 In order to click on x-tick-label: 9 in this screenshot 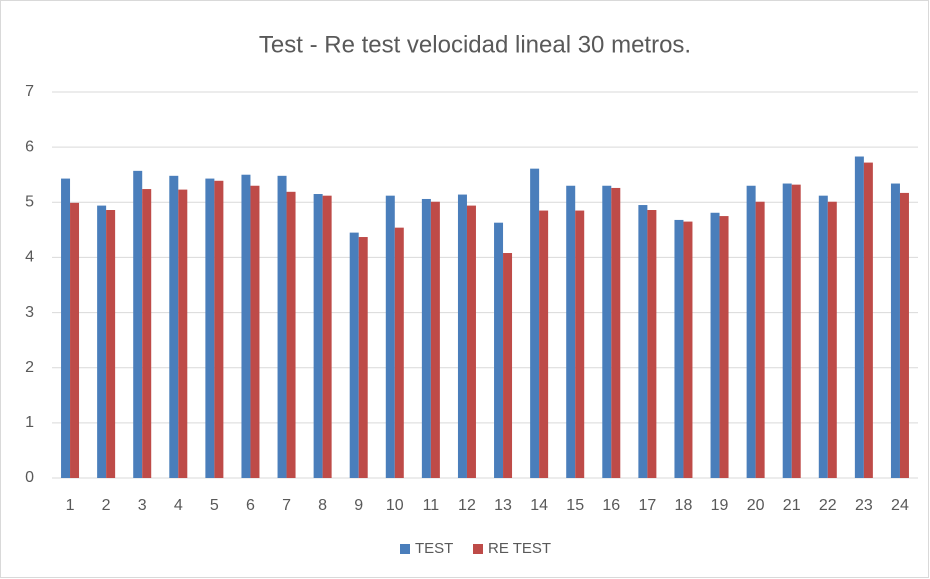, I will do `click(358, 505)`.